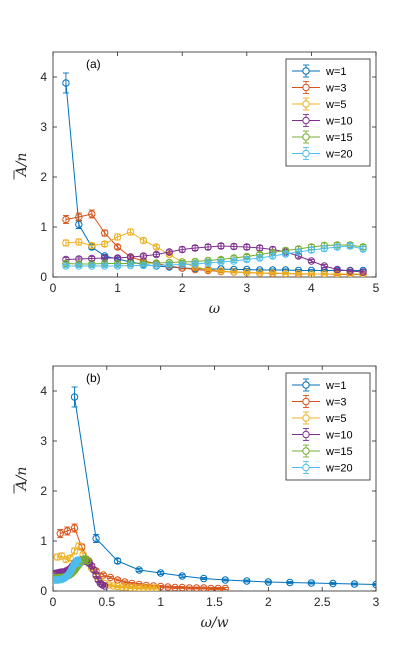  Describe the element at coordinates (43, 391) in the screenshot. I see `y-tick-label: 4` at that location.